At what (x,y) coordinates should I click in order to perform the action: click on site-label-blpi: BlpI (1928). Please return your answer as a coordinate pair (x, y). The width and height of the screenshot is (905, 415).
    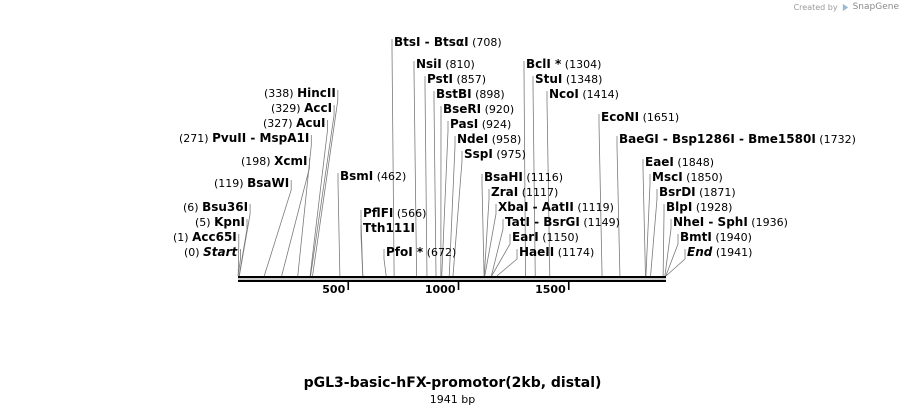
    Looking at the image, I should click on (699, 207).